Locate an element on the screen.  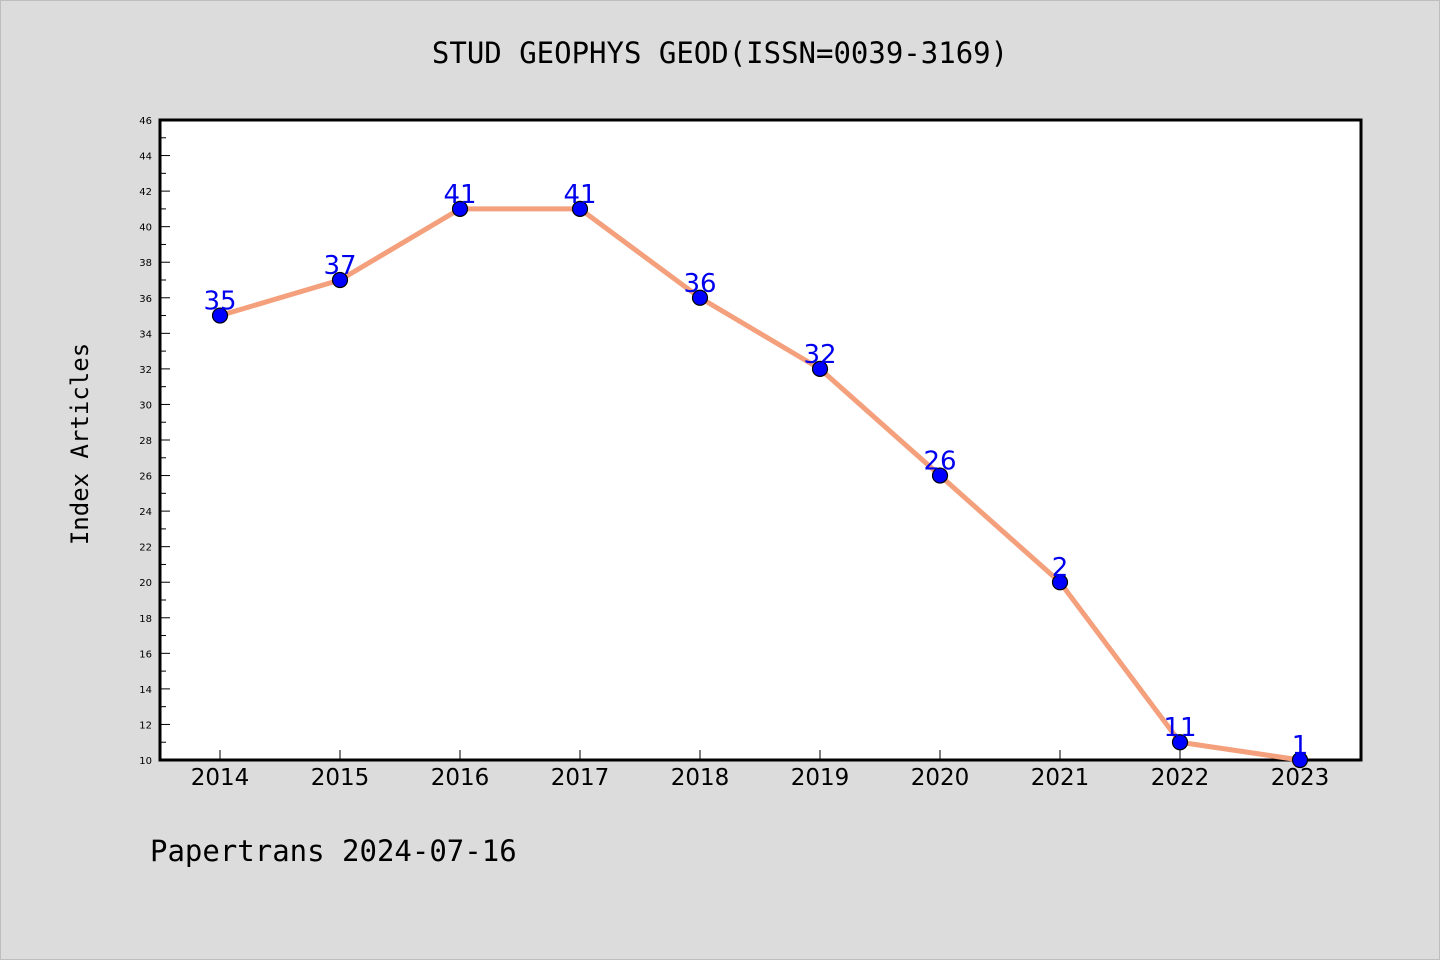
y-tick-label: 18 is located at coordinates (145, 619).